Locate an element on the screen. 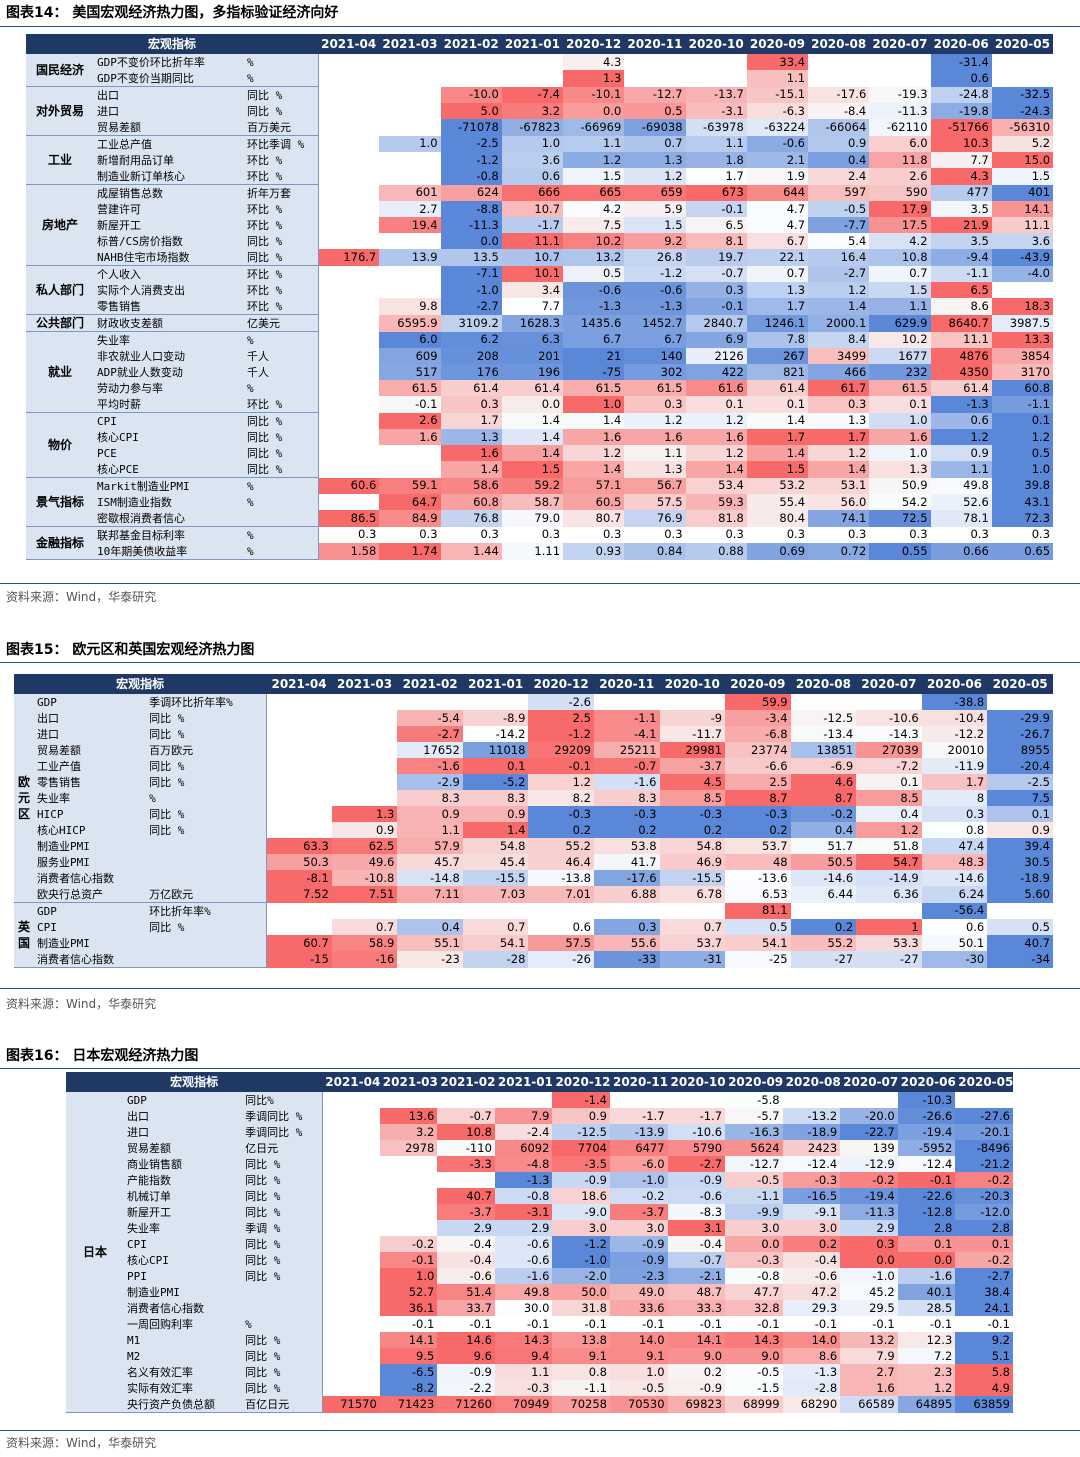  heat-cell: 3.6 is located at coordinates (532, 160).